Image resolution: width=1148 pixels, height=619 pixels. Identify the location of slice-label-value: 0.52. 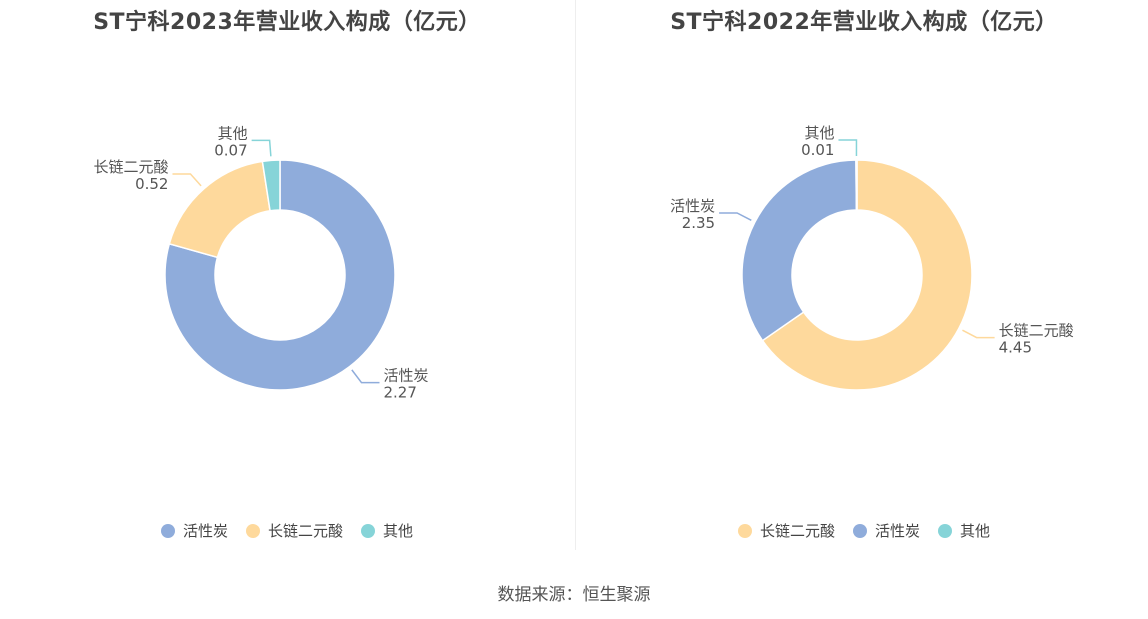
(151, 184).